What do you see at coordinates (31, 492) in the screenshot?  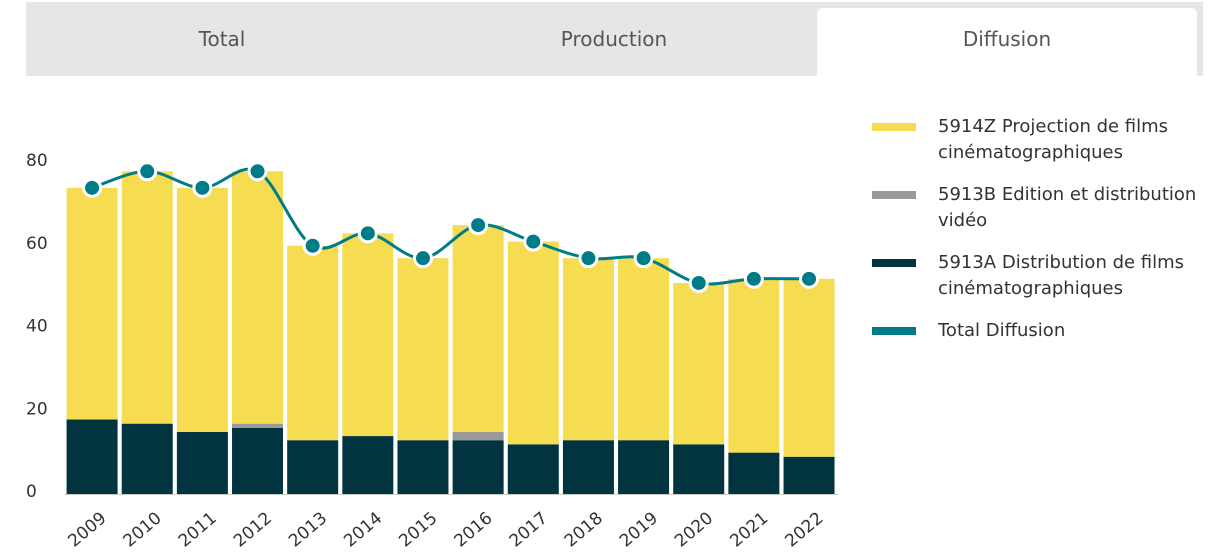 I see `y-tick-label: 0` at bounding box center [31, 492].